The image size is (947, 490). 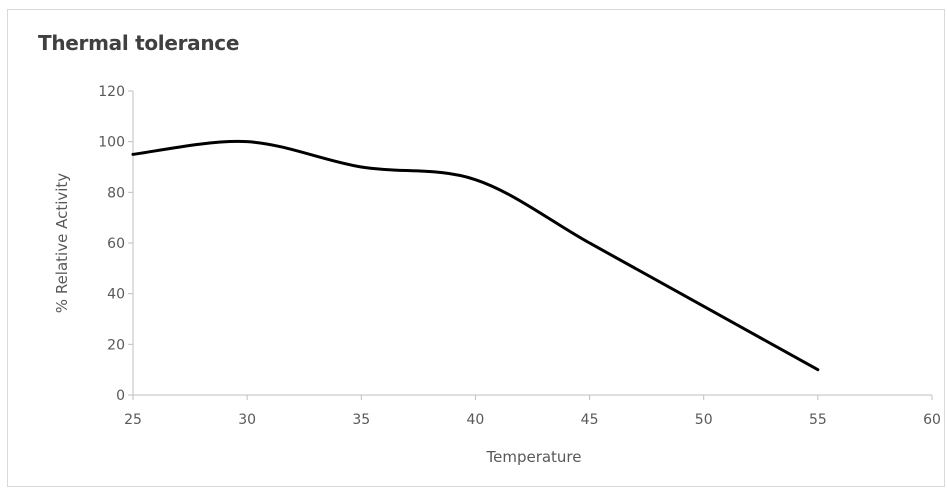 What do you see at coordinates (111, 92) in the screenshot?
I see `y-tick-label: 120` at bounding box center [111, 92].